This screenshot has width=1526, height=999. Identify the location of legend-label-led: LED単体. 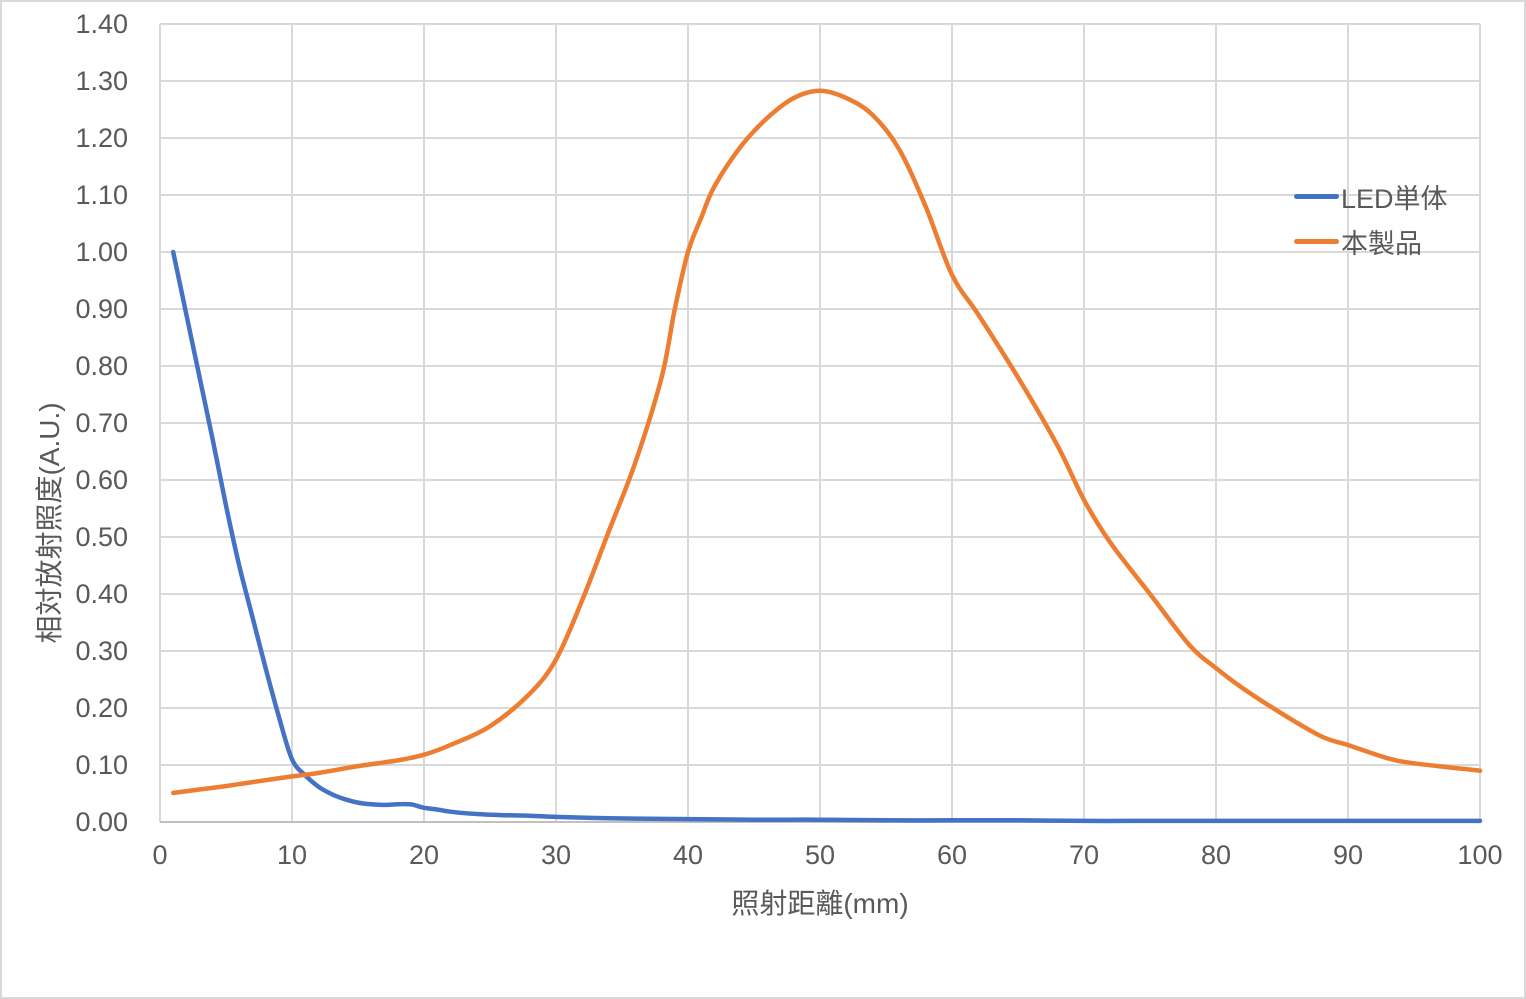
(1394, 199).